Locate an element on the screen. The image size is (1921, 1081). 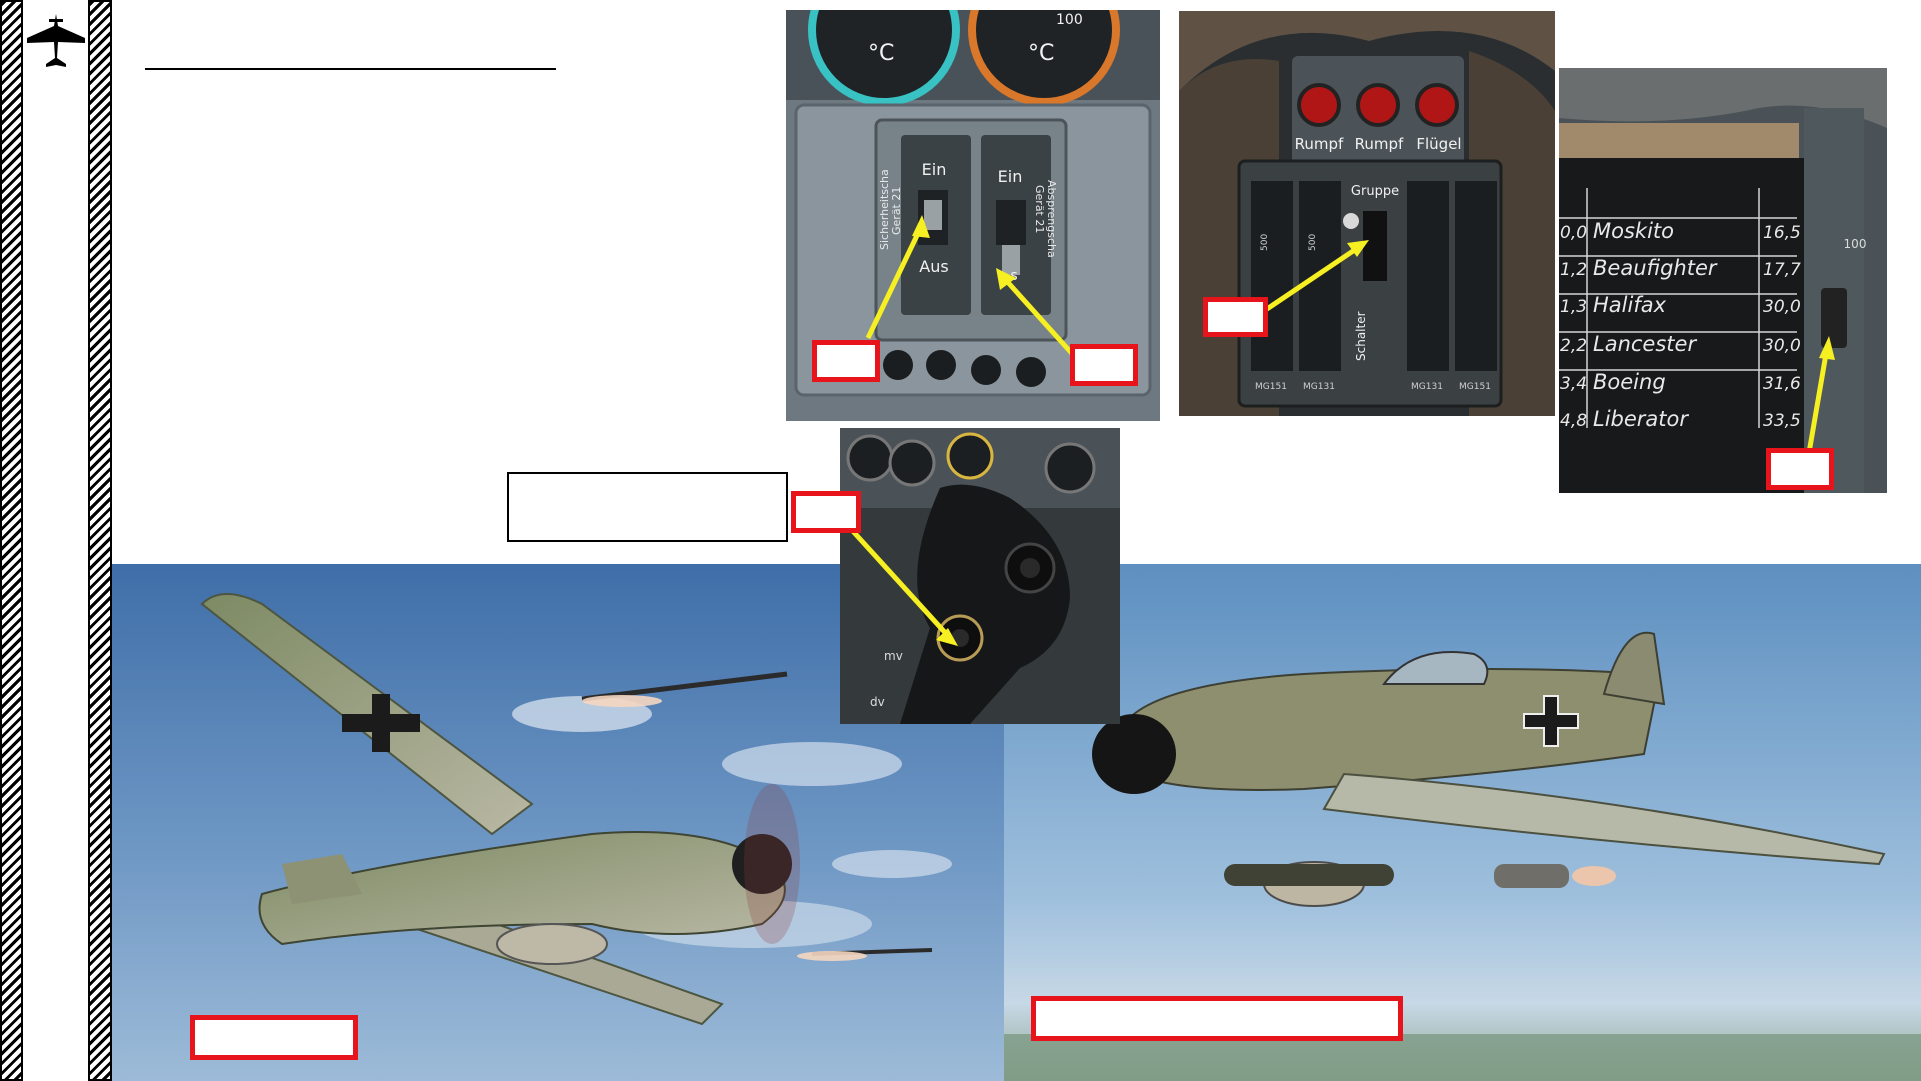
right-switch-on-label: Ein is located at coordinates (1010, 176).